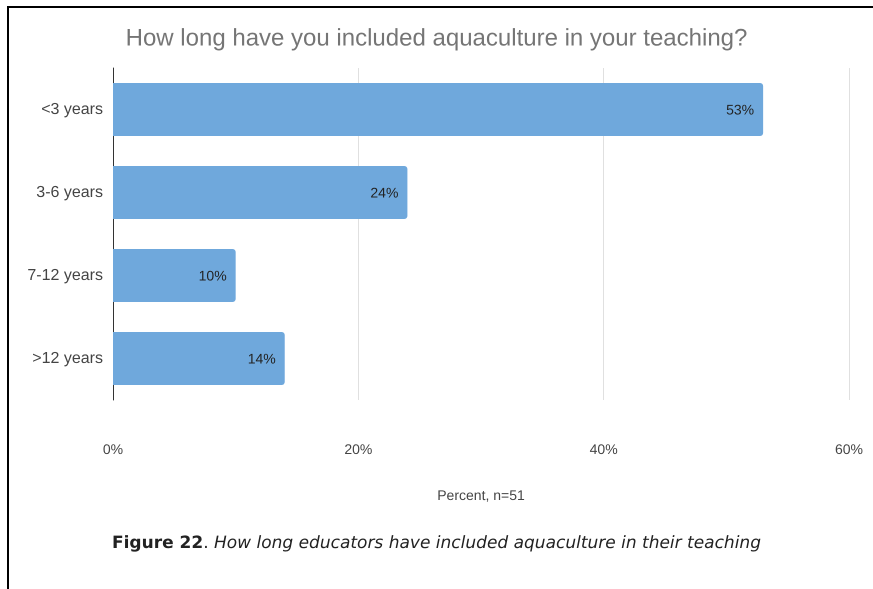 The image size is (873, 589). What do you see at coordinates (604, 449) in the screenshot?
I see `x-tick-label: 40%` at bounding box center [604, 449].